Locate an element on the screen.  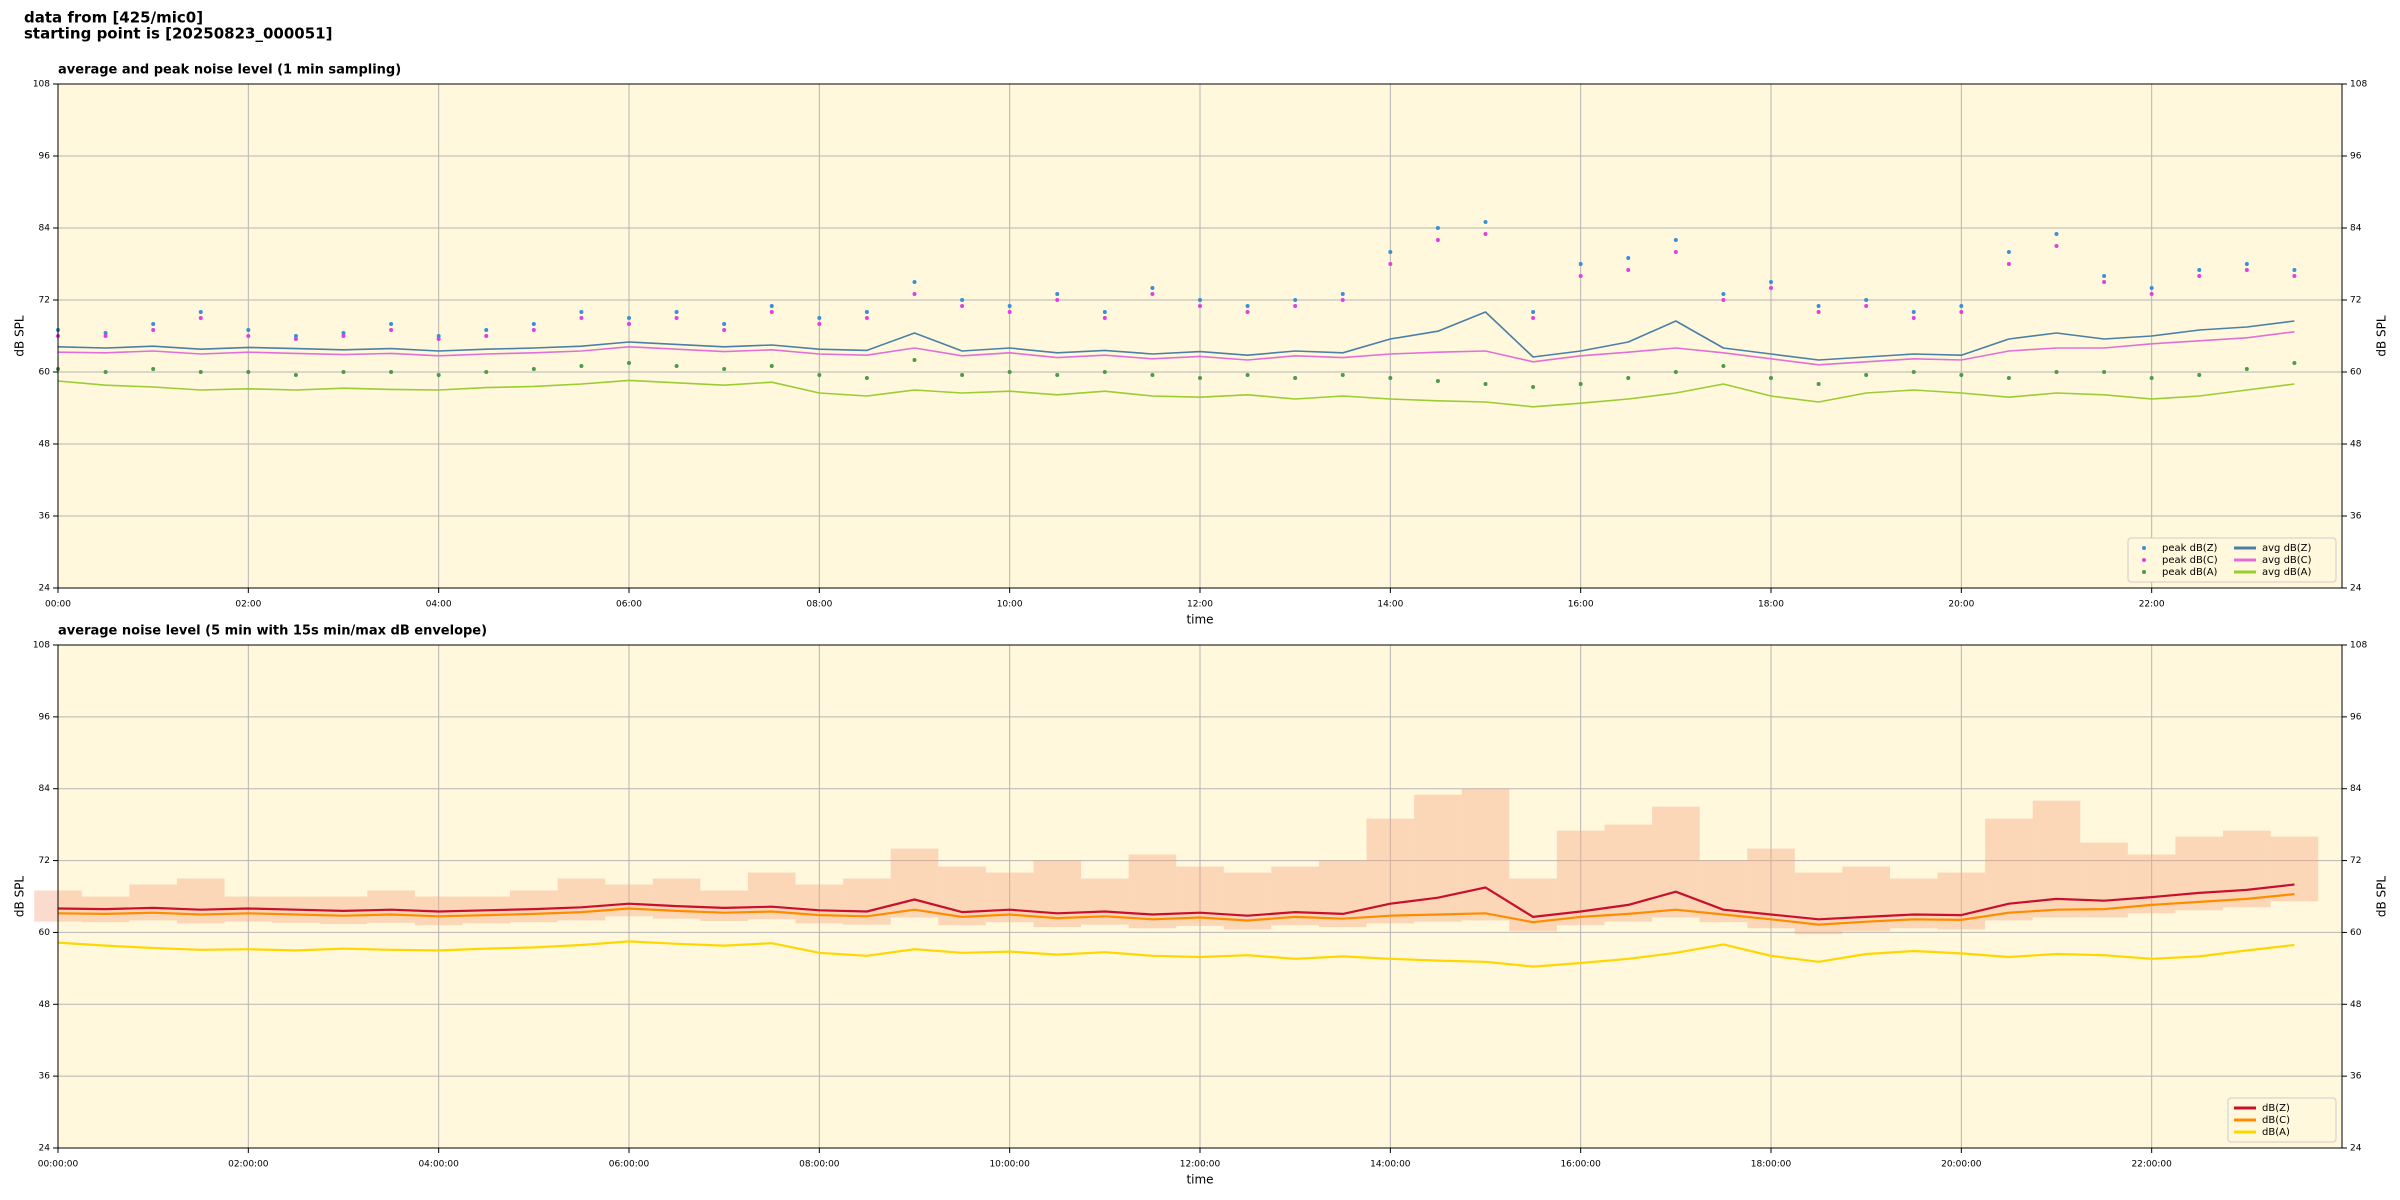
x-tick-label: 08:00 is located at coordinates (819, 605).